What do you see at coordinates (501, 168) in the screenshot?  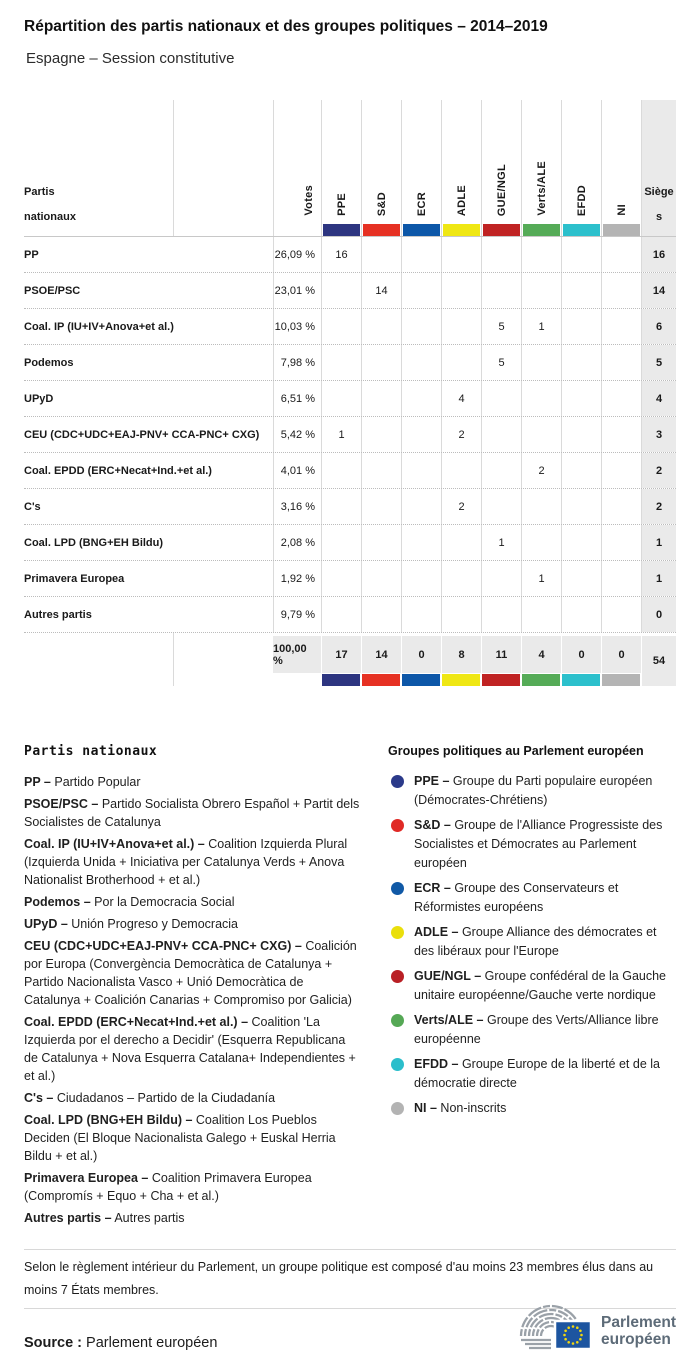 I see `group-column-header: GUE/NGL` at bounding box center [501, 168].